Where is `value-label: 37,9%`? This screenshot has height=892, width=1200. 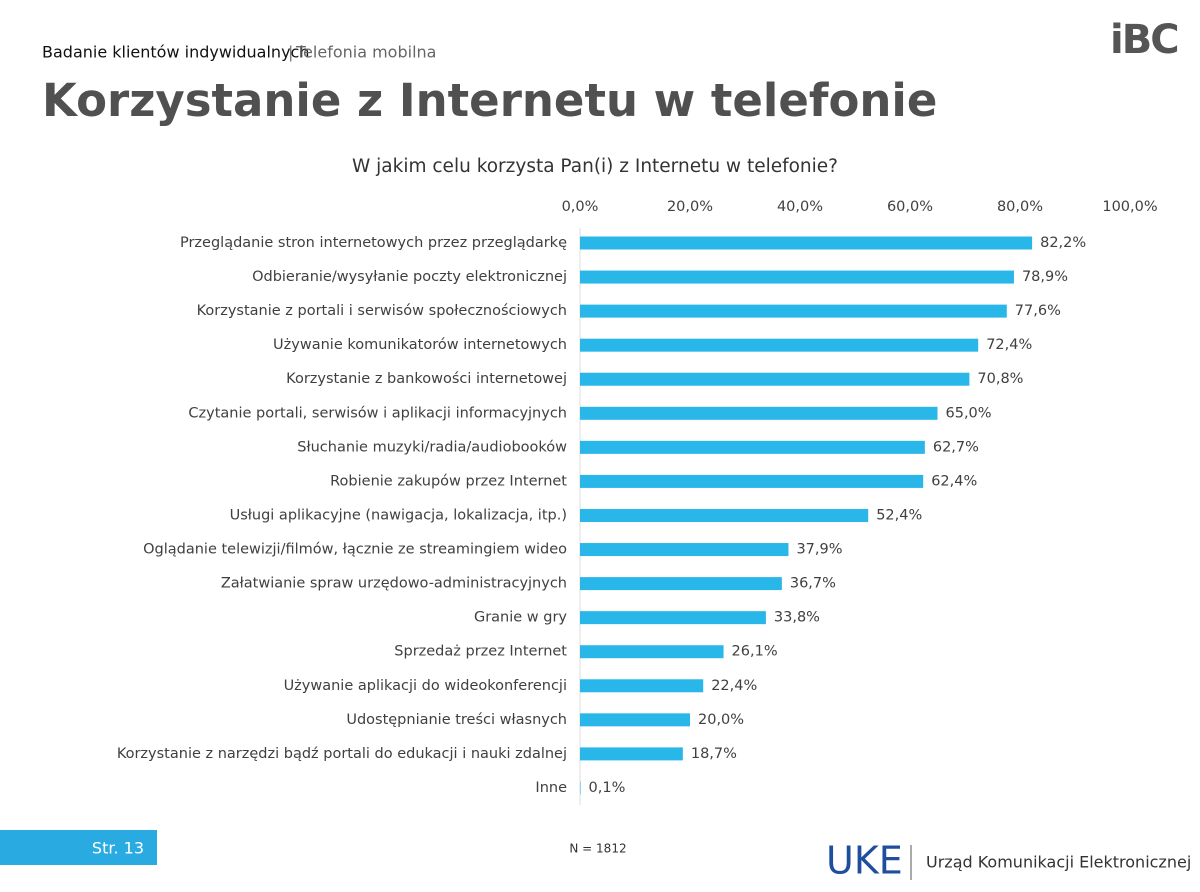 value-label: 37,9% is located at coordinates (819, 550).